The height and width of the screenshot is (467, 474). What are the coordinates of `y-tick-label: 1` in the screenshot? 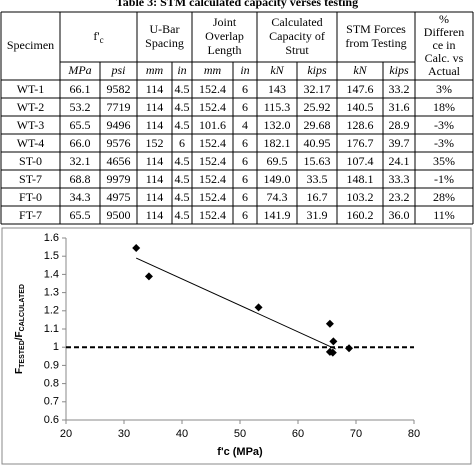 It's located at (56, 347).